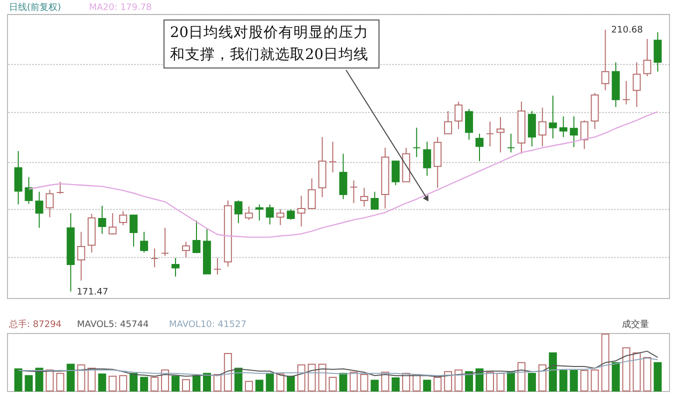  I want to click on text: 成交量, so click(635, 324).